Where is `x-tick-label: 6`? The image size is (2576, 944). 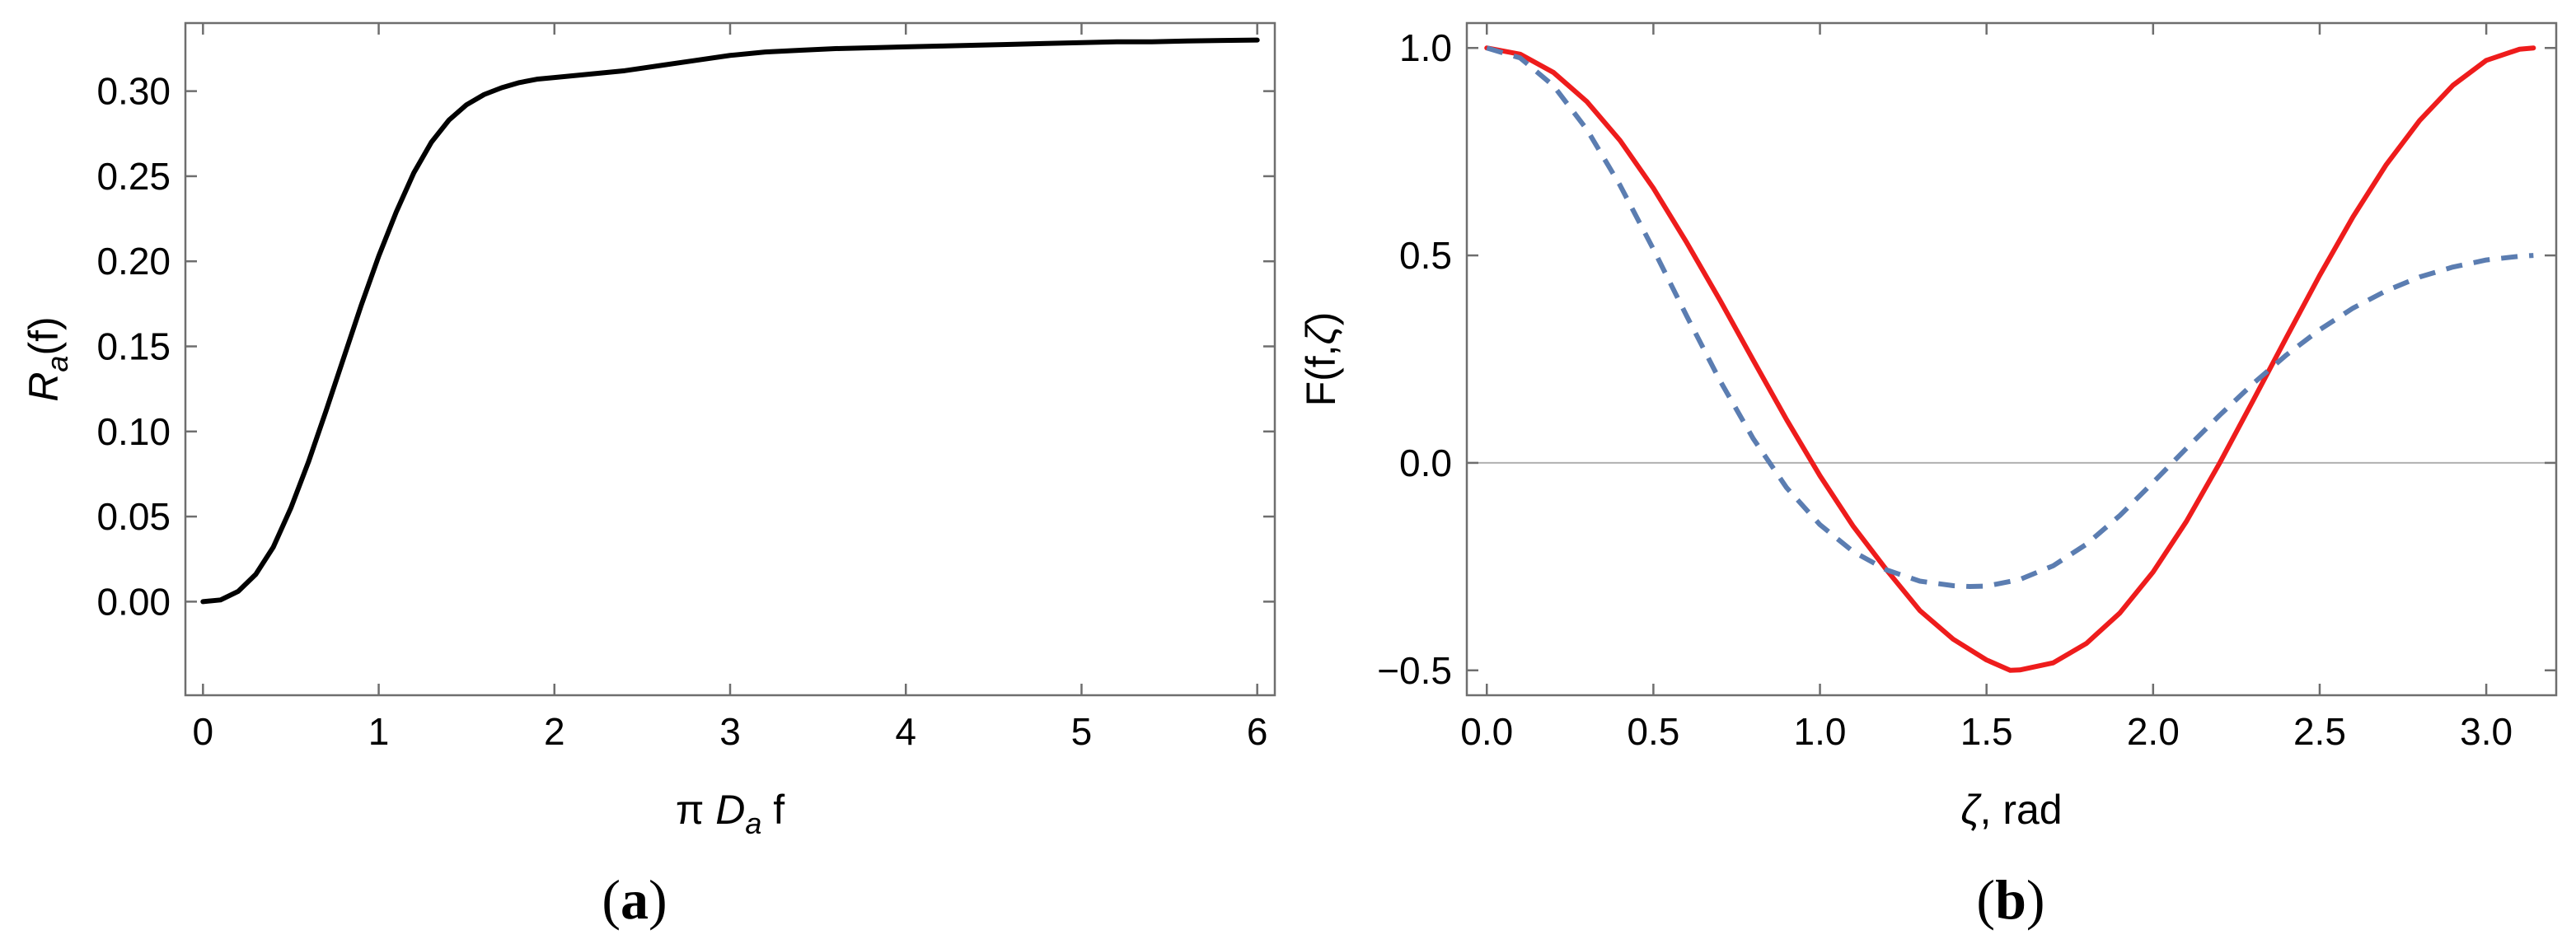
x-tick-label: 6 is located at coordinates (1257, 731).